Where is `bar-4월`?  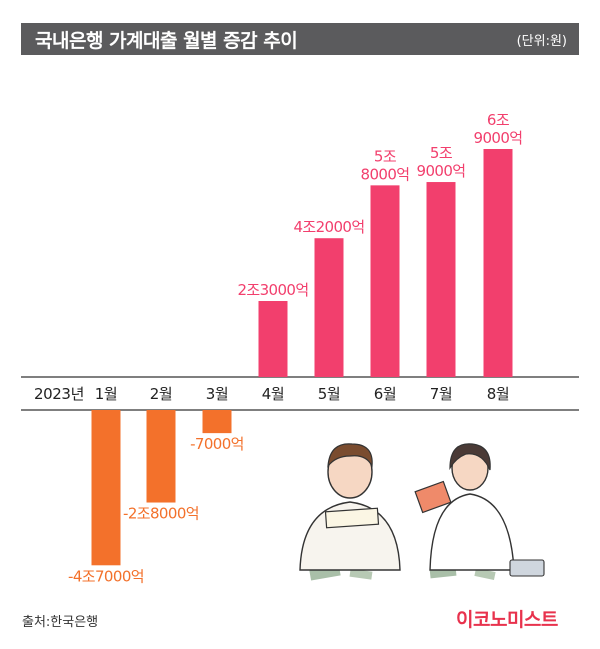 bar-4월 is located at coordinates (273, 339).